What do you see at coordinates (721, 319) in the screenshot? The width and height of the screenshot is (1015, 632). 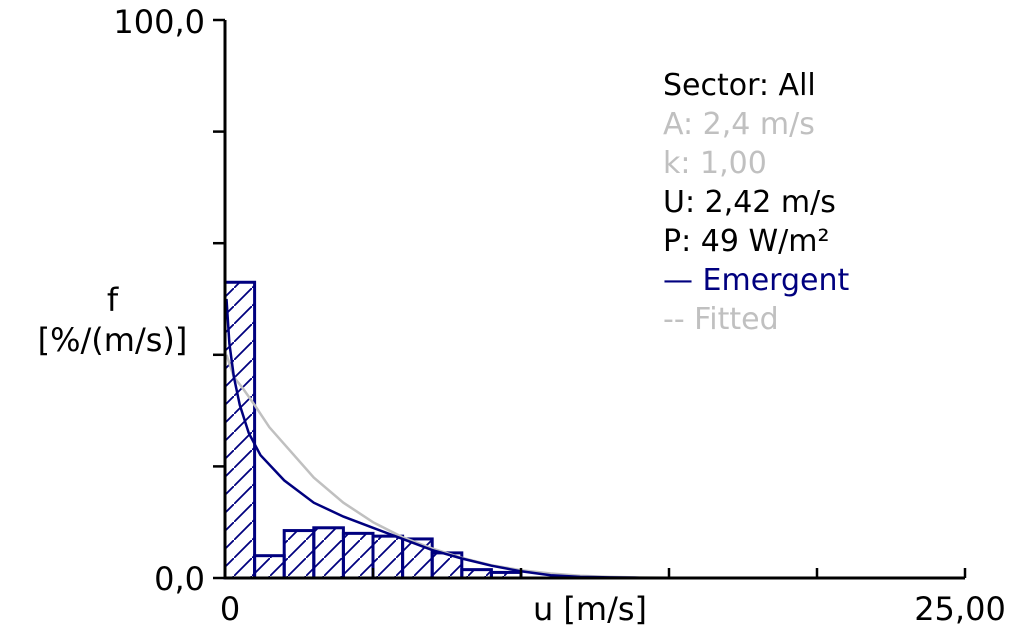 I see `legend-fitted: -- Fitted` at bounding box center [721, 319].